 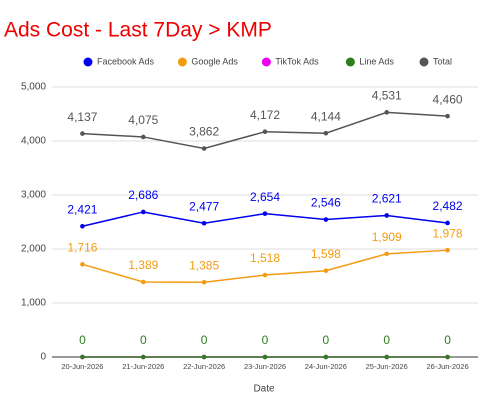 What do you see at coordinates (326, 254) in the screenshot?
I see `data-label: 1,598` at bounding box center [326, 254].